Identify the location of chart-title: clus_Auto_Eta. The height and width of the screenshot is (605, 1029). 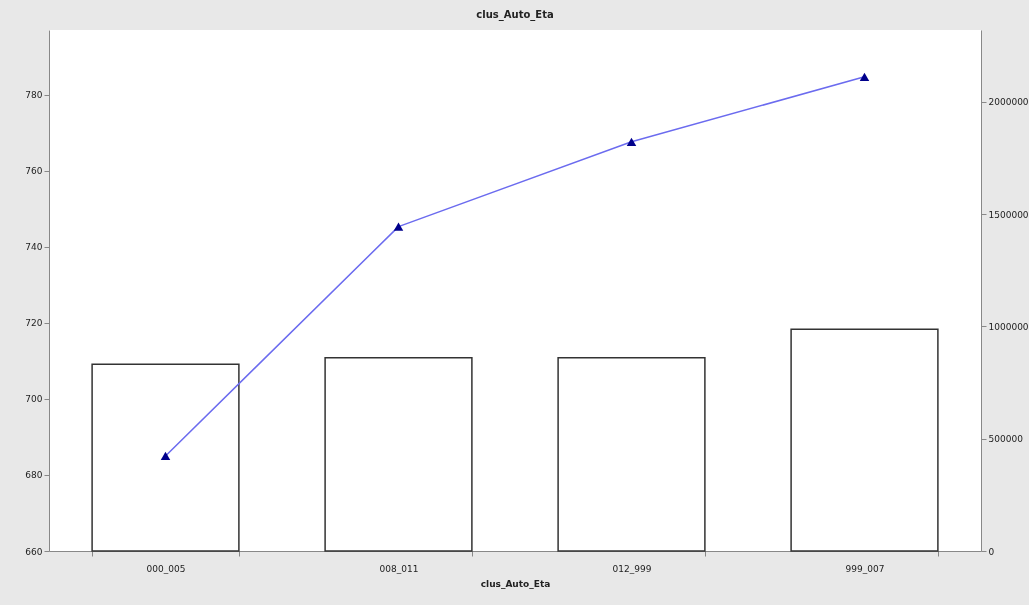
(515, 15).